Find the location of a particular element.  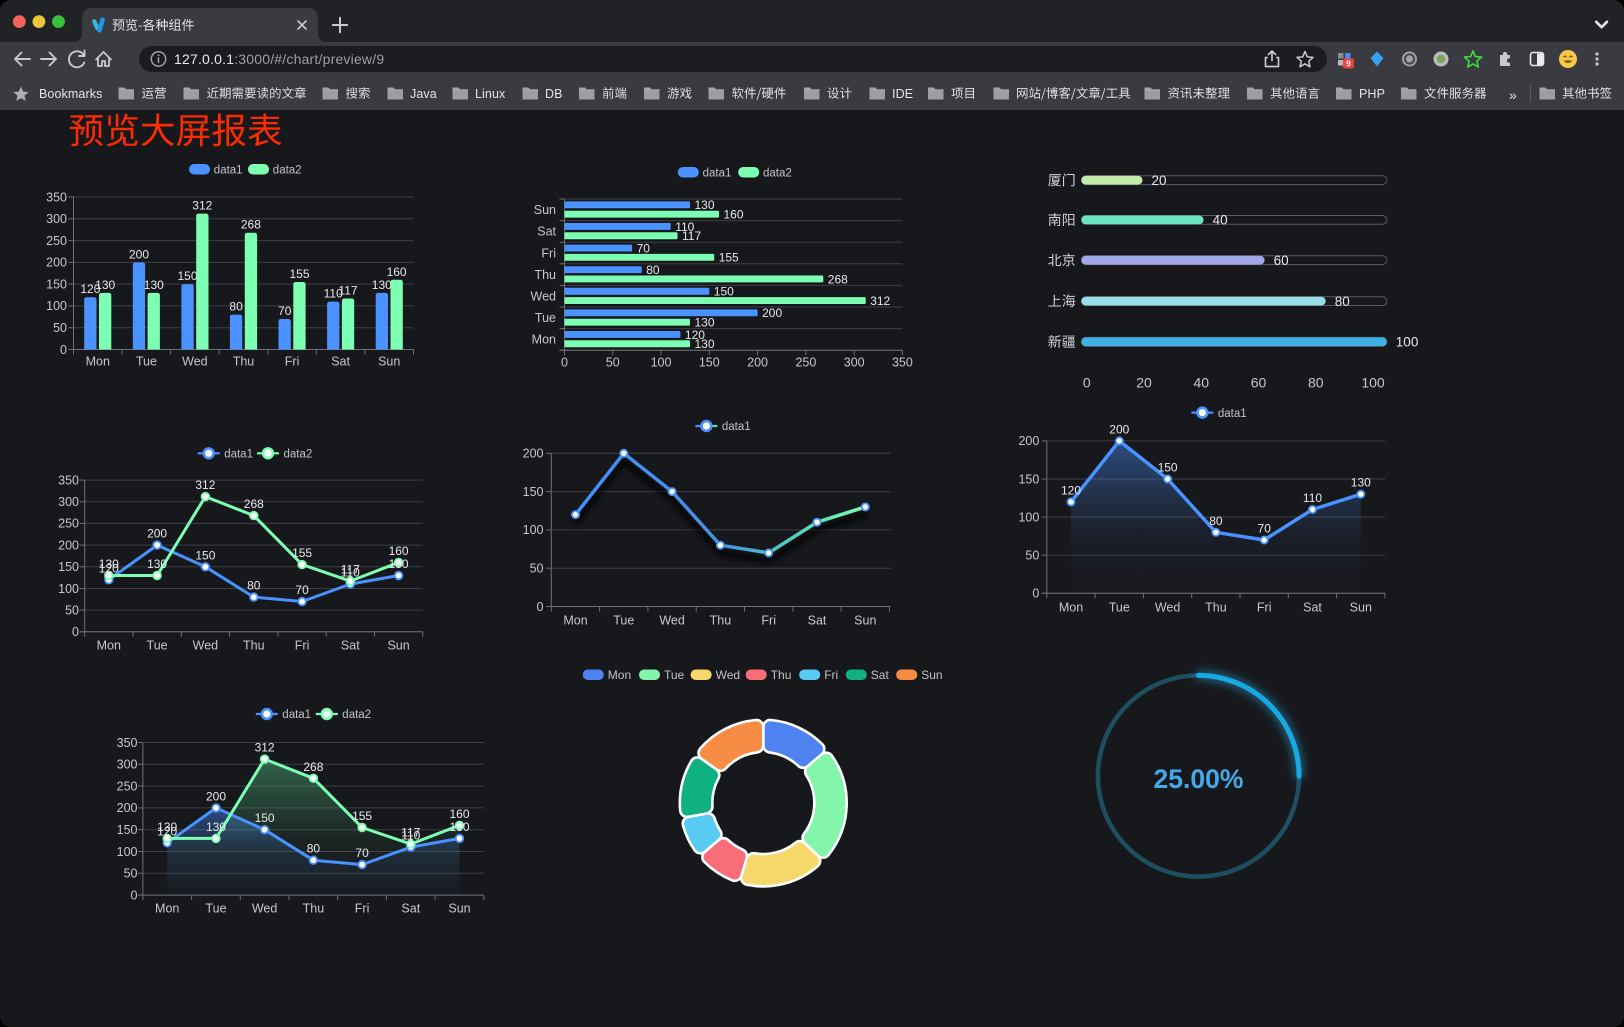

svg-text: 300 is located at coordinates (56, 219).